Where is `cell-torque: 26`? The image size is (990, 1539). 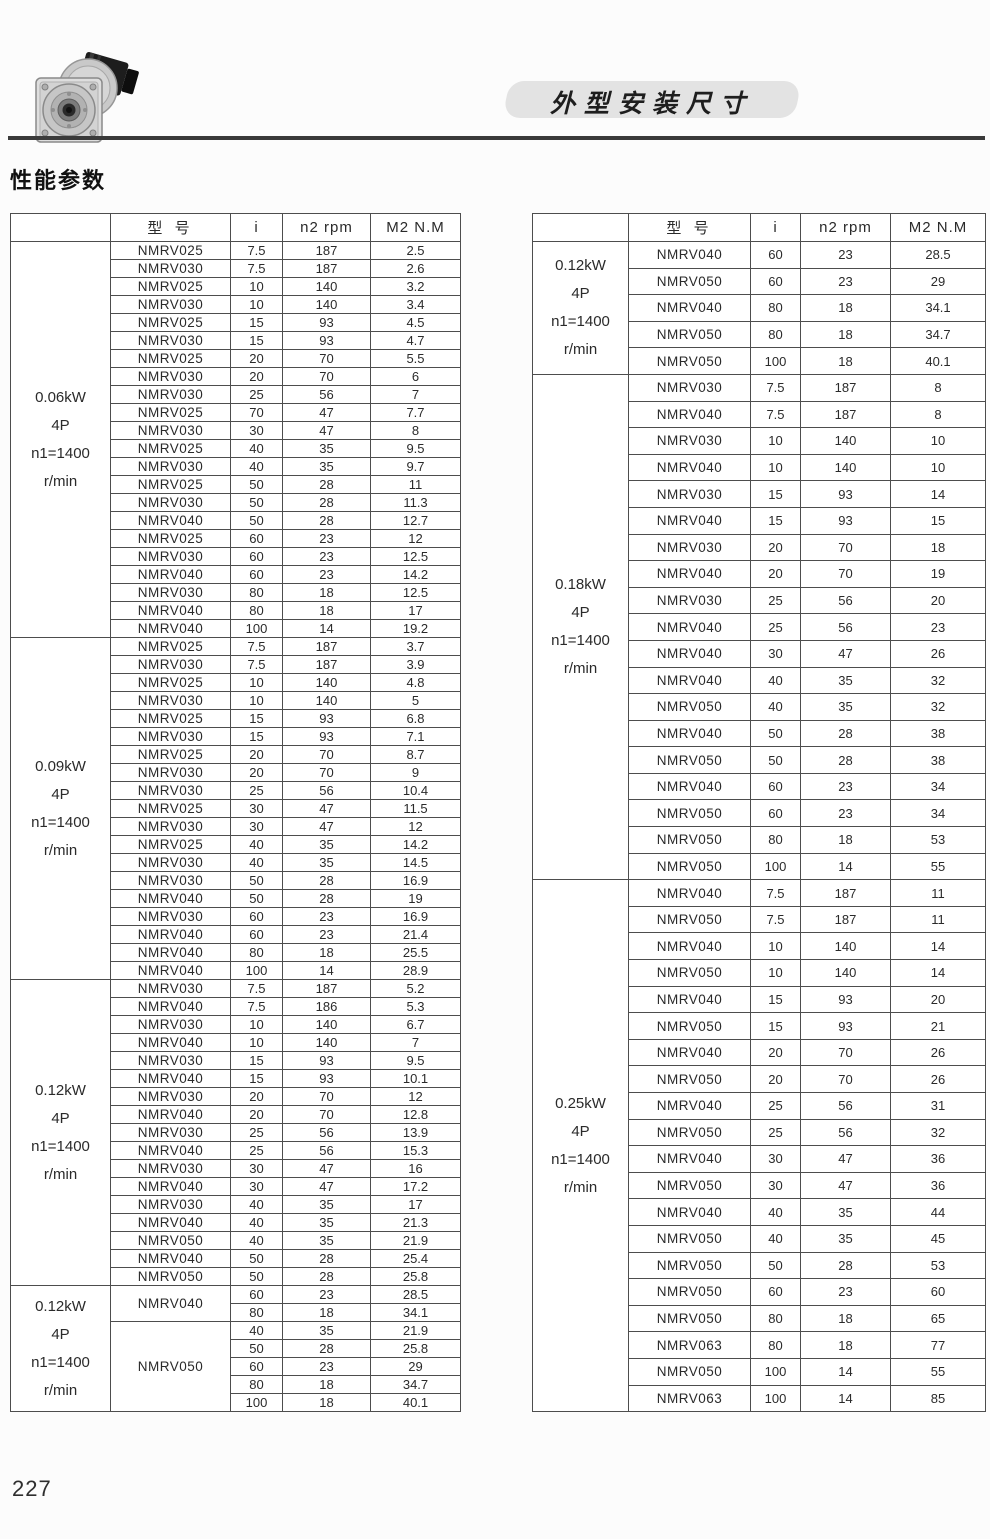
cell-torque: 26 is located at coordinates (938, 653).